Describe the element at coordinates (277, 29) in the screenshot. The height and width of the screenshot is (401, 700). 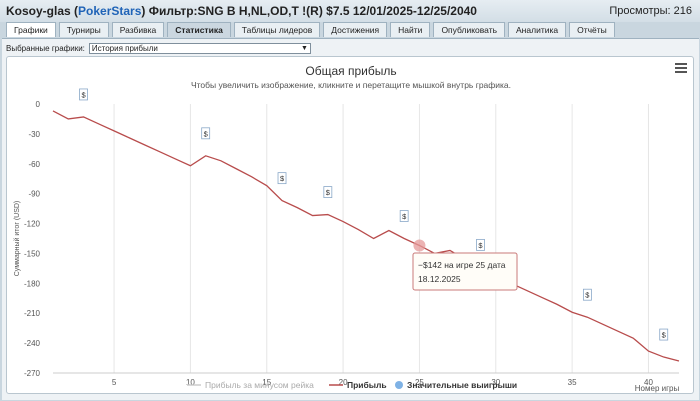
I see `tab-5: Таблицы лидеров` at that location.